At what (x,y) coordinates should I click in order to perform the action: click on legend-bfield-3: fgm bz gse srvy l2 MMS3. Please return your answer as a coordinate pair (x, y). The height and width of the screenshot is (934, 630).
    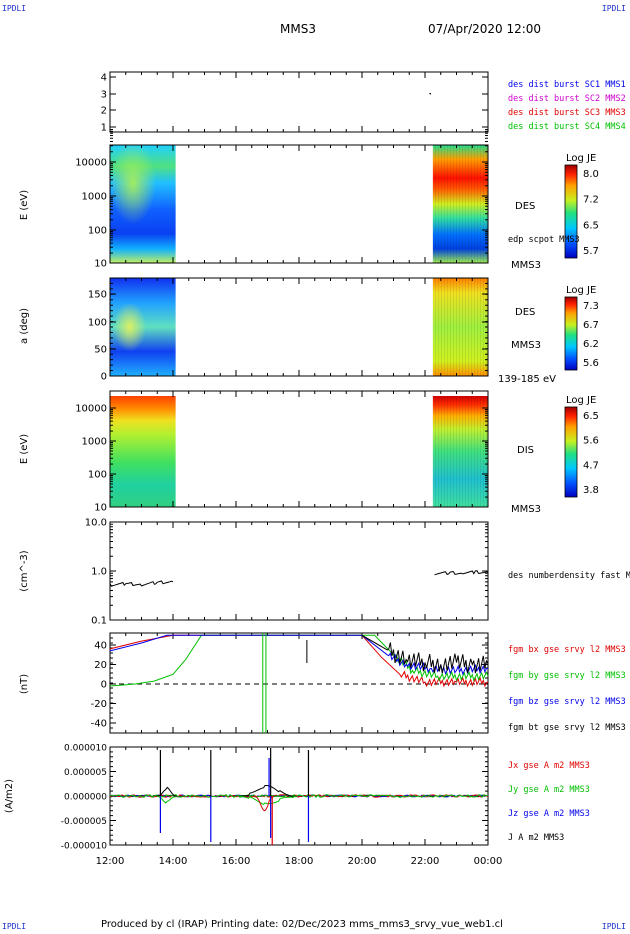
    Looking at the image, I should click on (567, 702).